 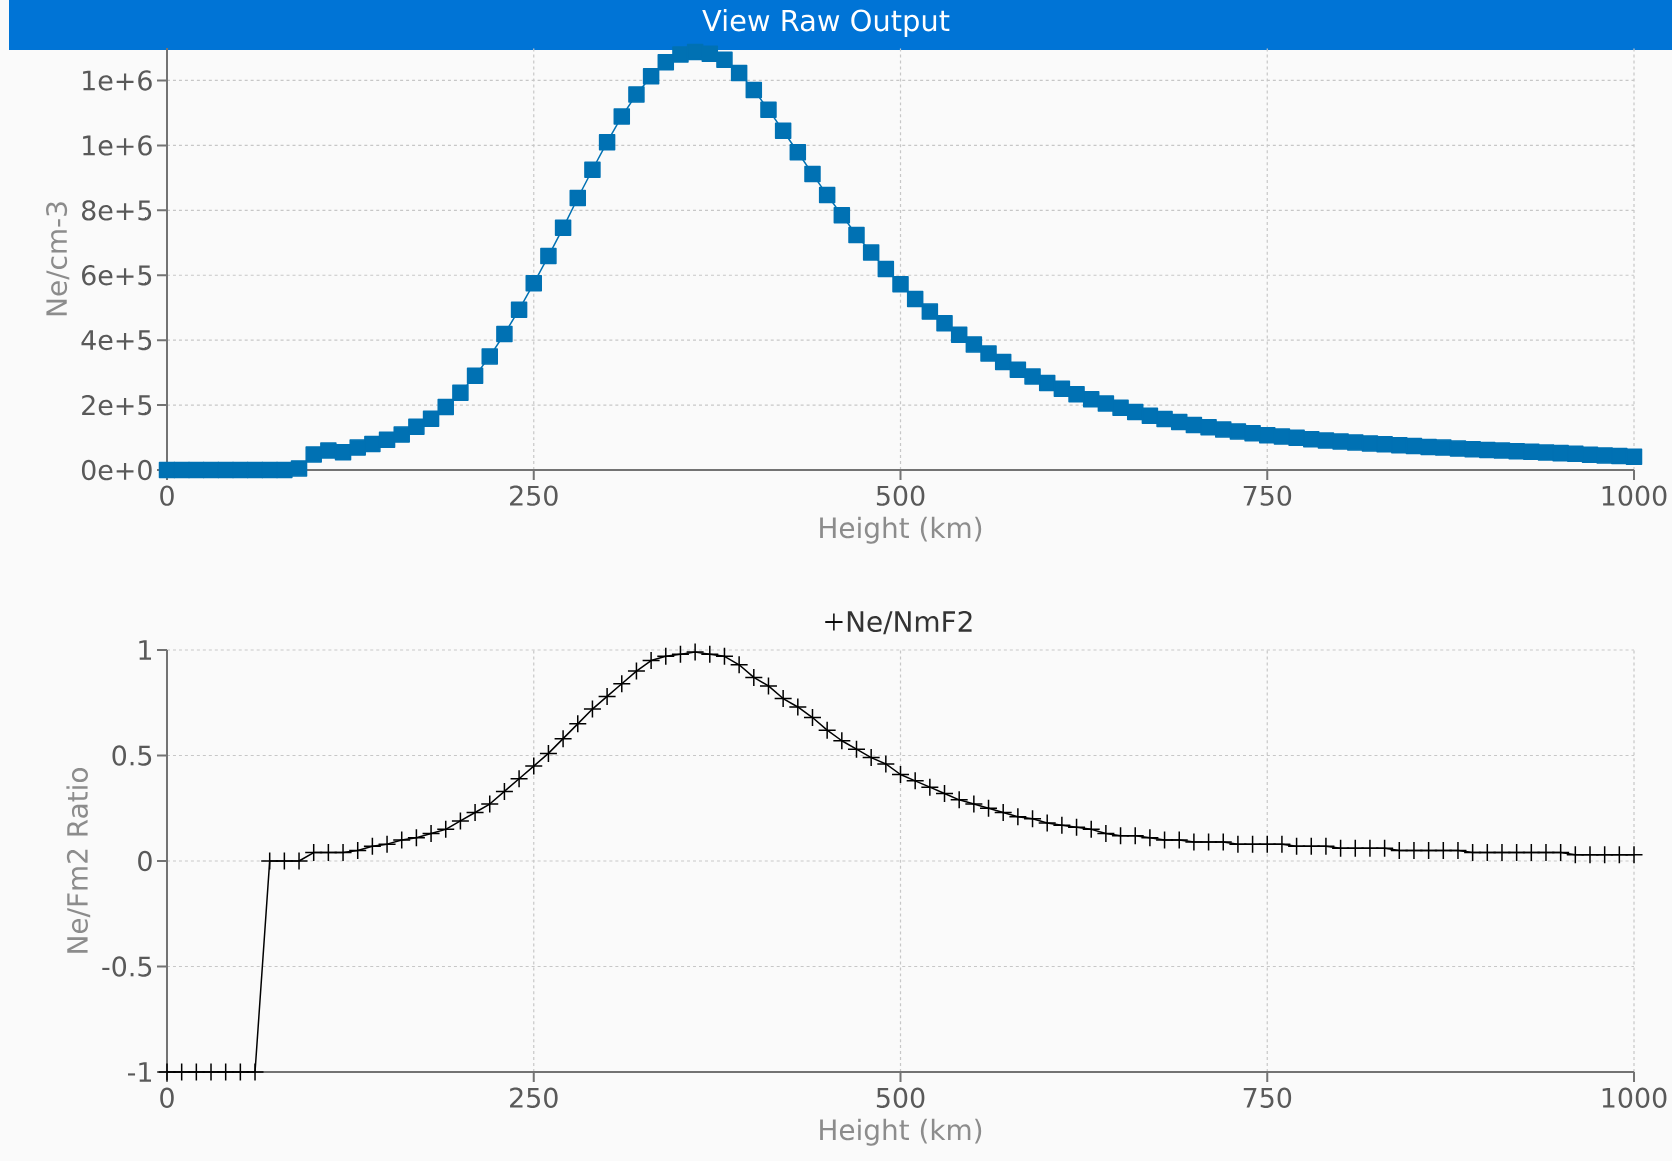 What do you see at coordinates (145, 650) in the screenshot?
I see `y-tick-label: 1` at bounding box center [145, 650].